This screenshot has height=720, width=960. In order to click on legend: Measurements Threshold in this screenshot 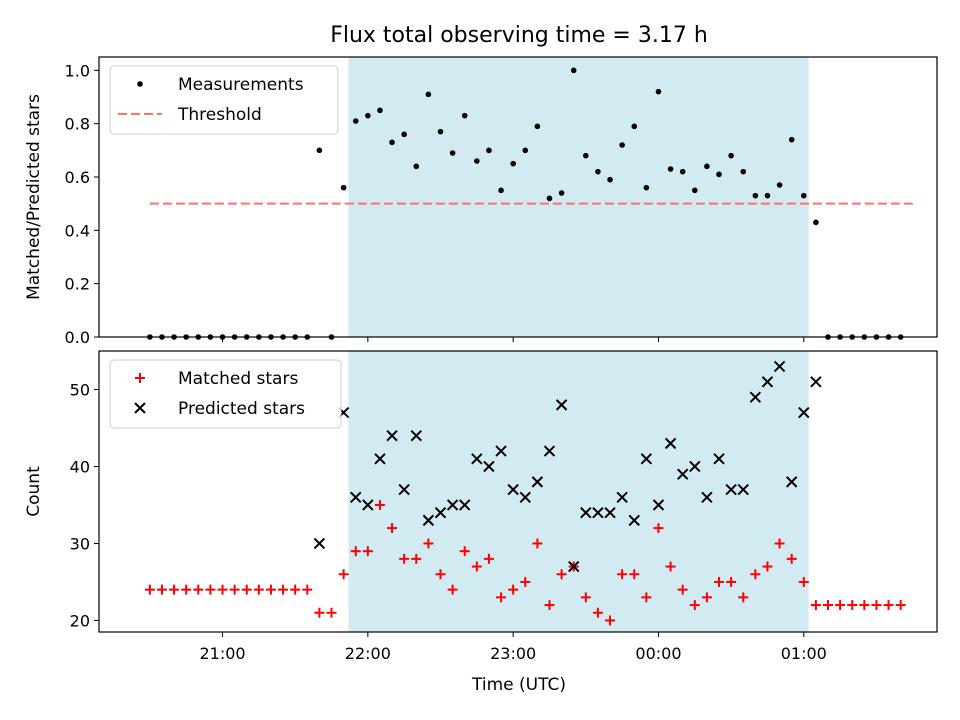, I will do `click(224, 100)`.